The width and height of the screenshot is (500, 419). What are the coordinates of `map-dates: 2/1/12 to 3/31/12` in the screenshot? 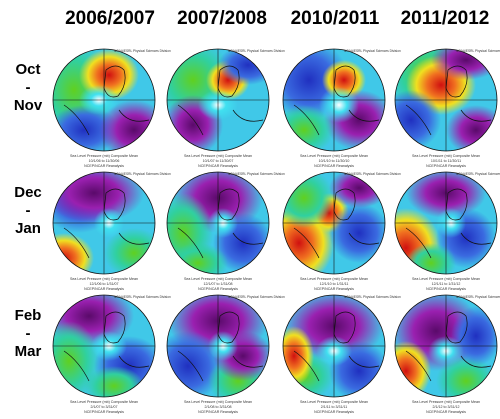 It's located at (446, 407).